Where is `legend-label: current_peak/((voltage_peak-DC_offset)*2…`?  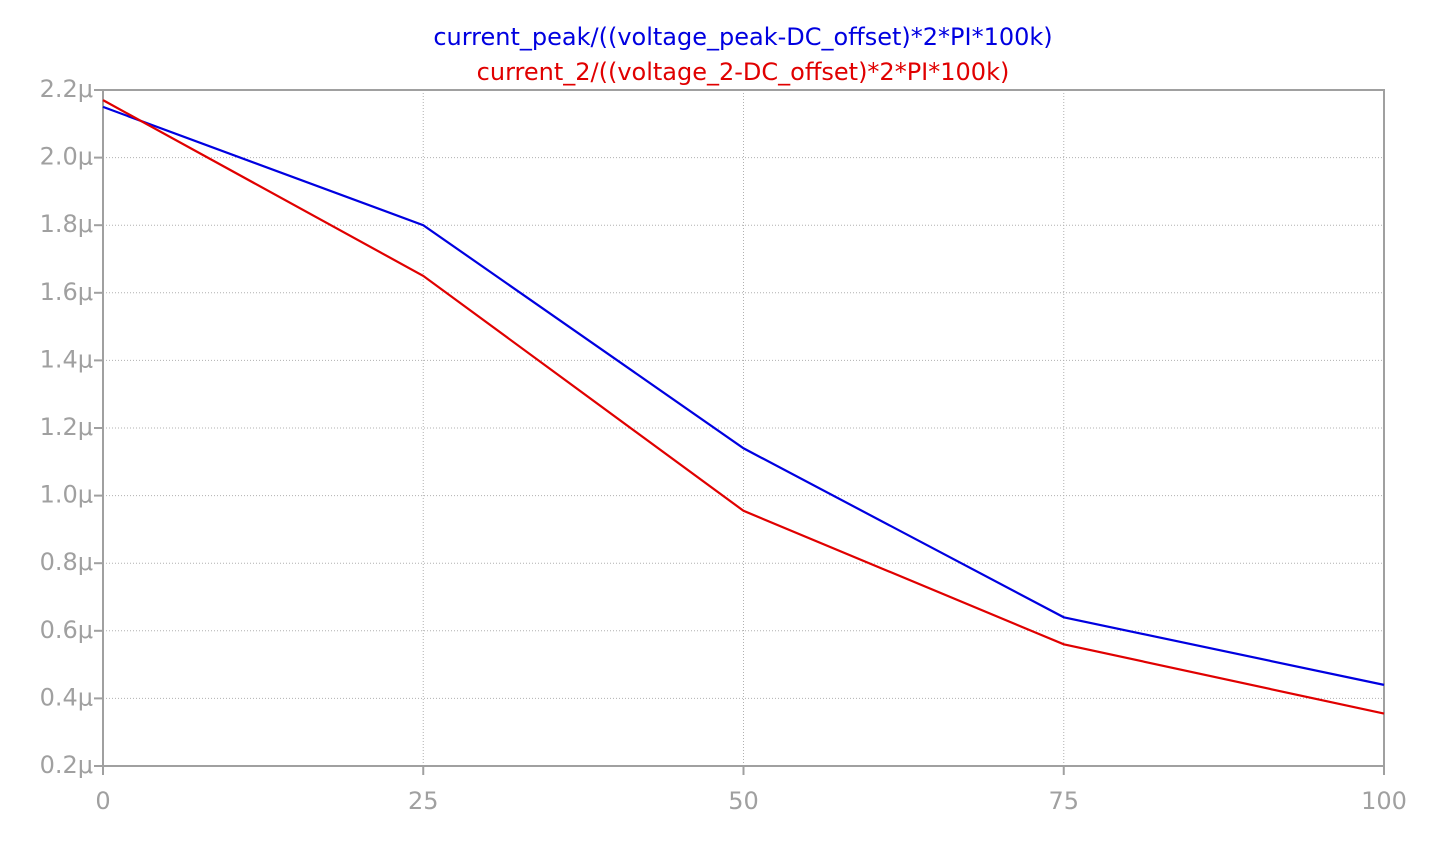 legend-label: current_peak/((voltage_peak-DC_offset)*2… is located at coordinates (742, 37).